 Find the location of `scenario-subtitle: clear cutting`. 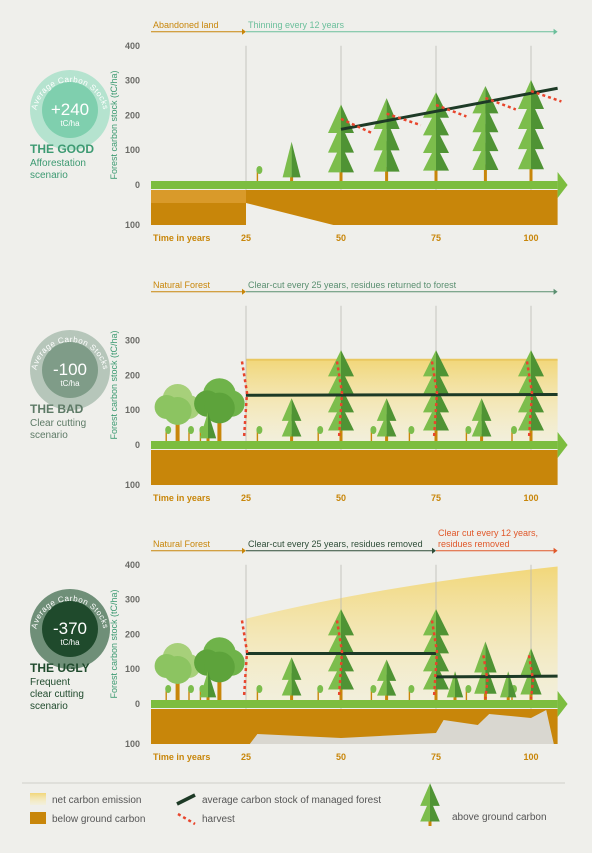

scenario-subtitle: clear cutting is located at coordinates (57, 694).